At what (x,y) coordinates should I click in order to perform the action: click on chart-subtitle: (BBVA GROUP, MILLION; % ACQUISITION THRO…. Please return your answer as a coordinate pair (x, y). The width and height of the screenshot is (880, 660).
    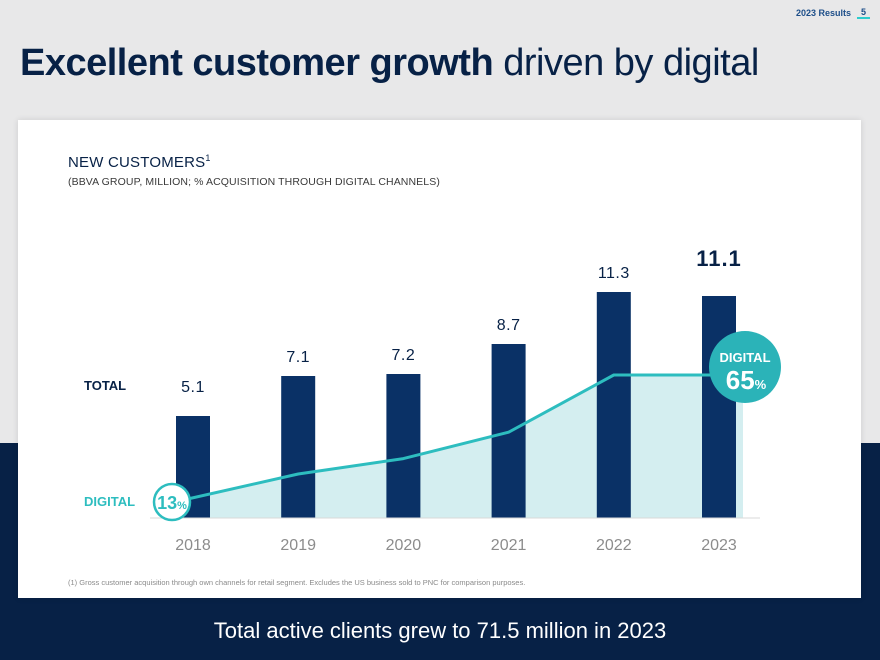
    Looking at the image, I should click on (254, 182).